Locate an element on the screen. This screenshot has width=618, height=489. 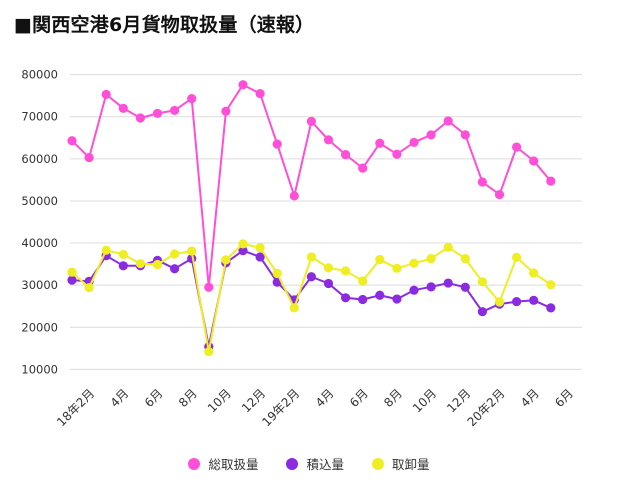
legend-item: 積込量 is located at coordinates (315, 463).